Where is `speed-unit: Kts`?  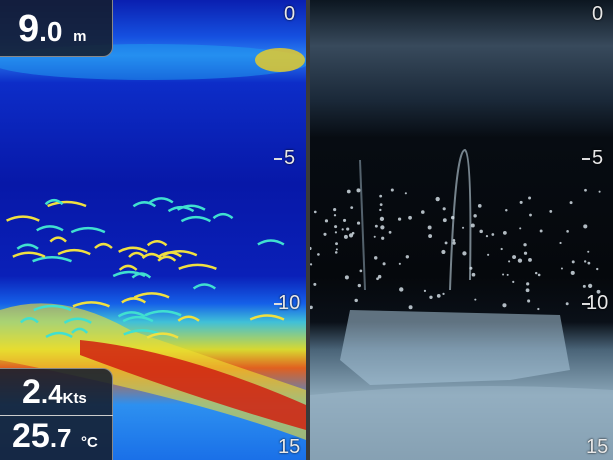 speed-unit: Kts is located at coordinates (74, 398).